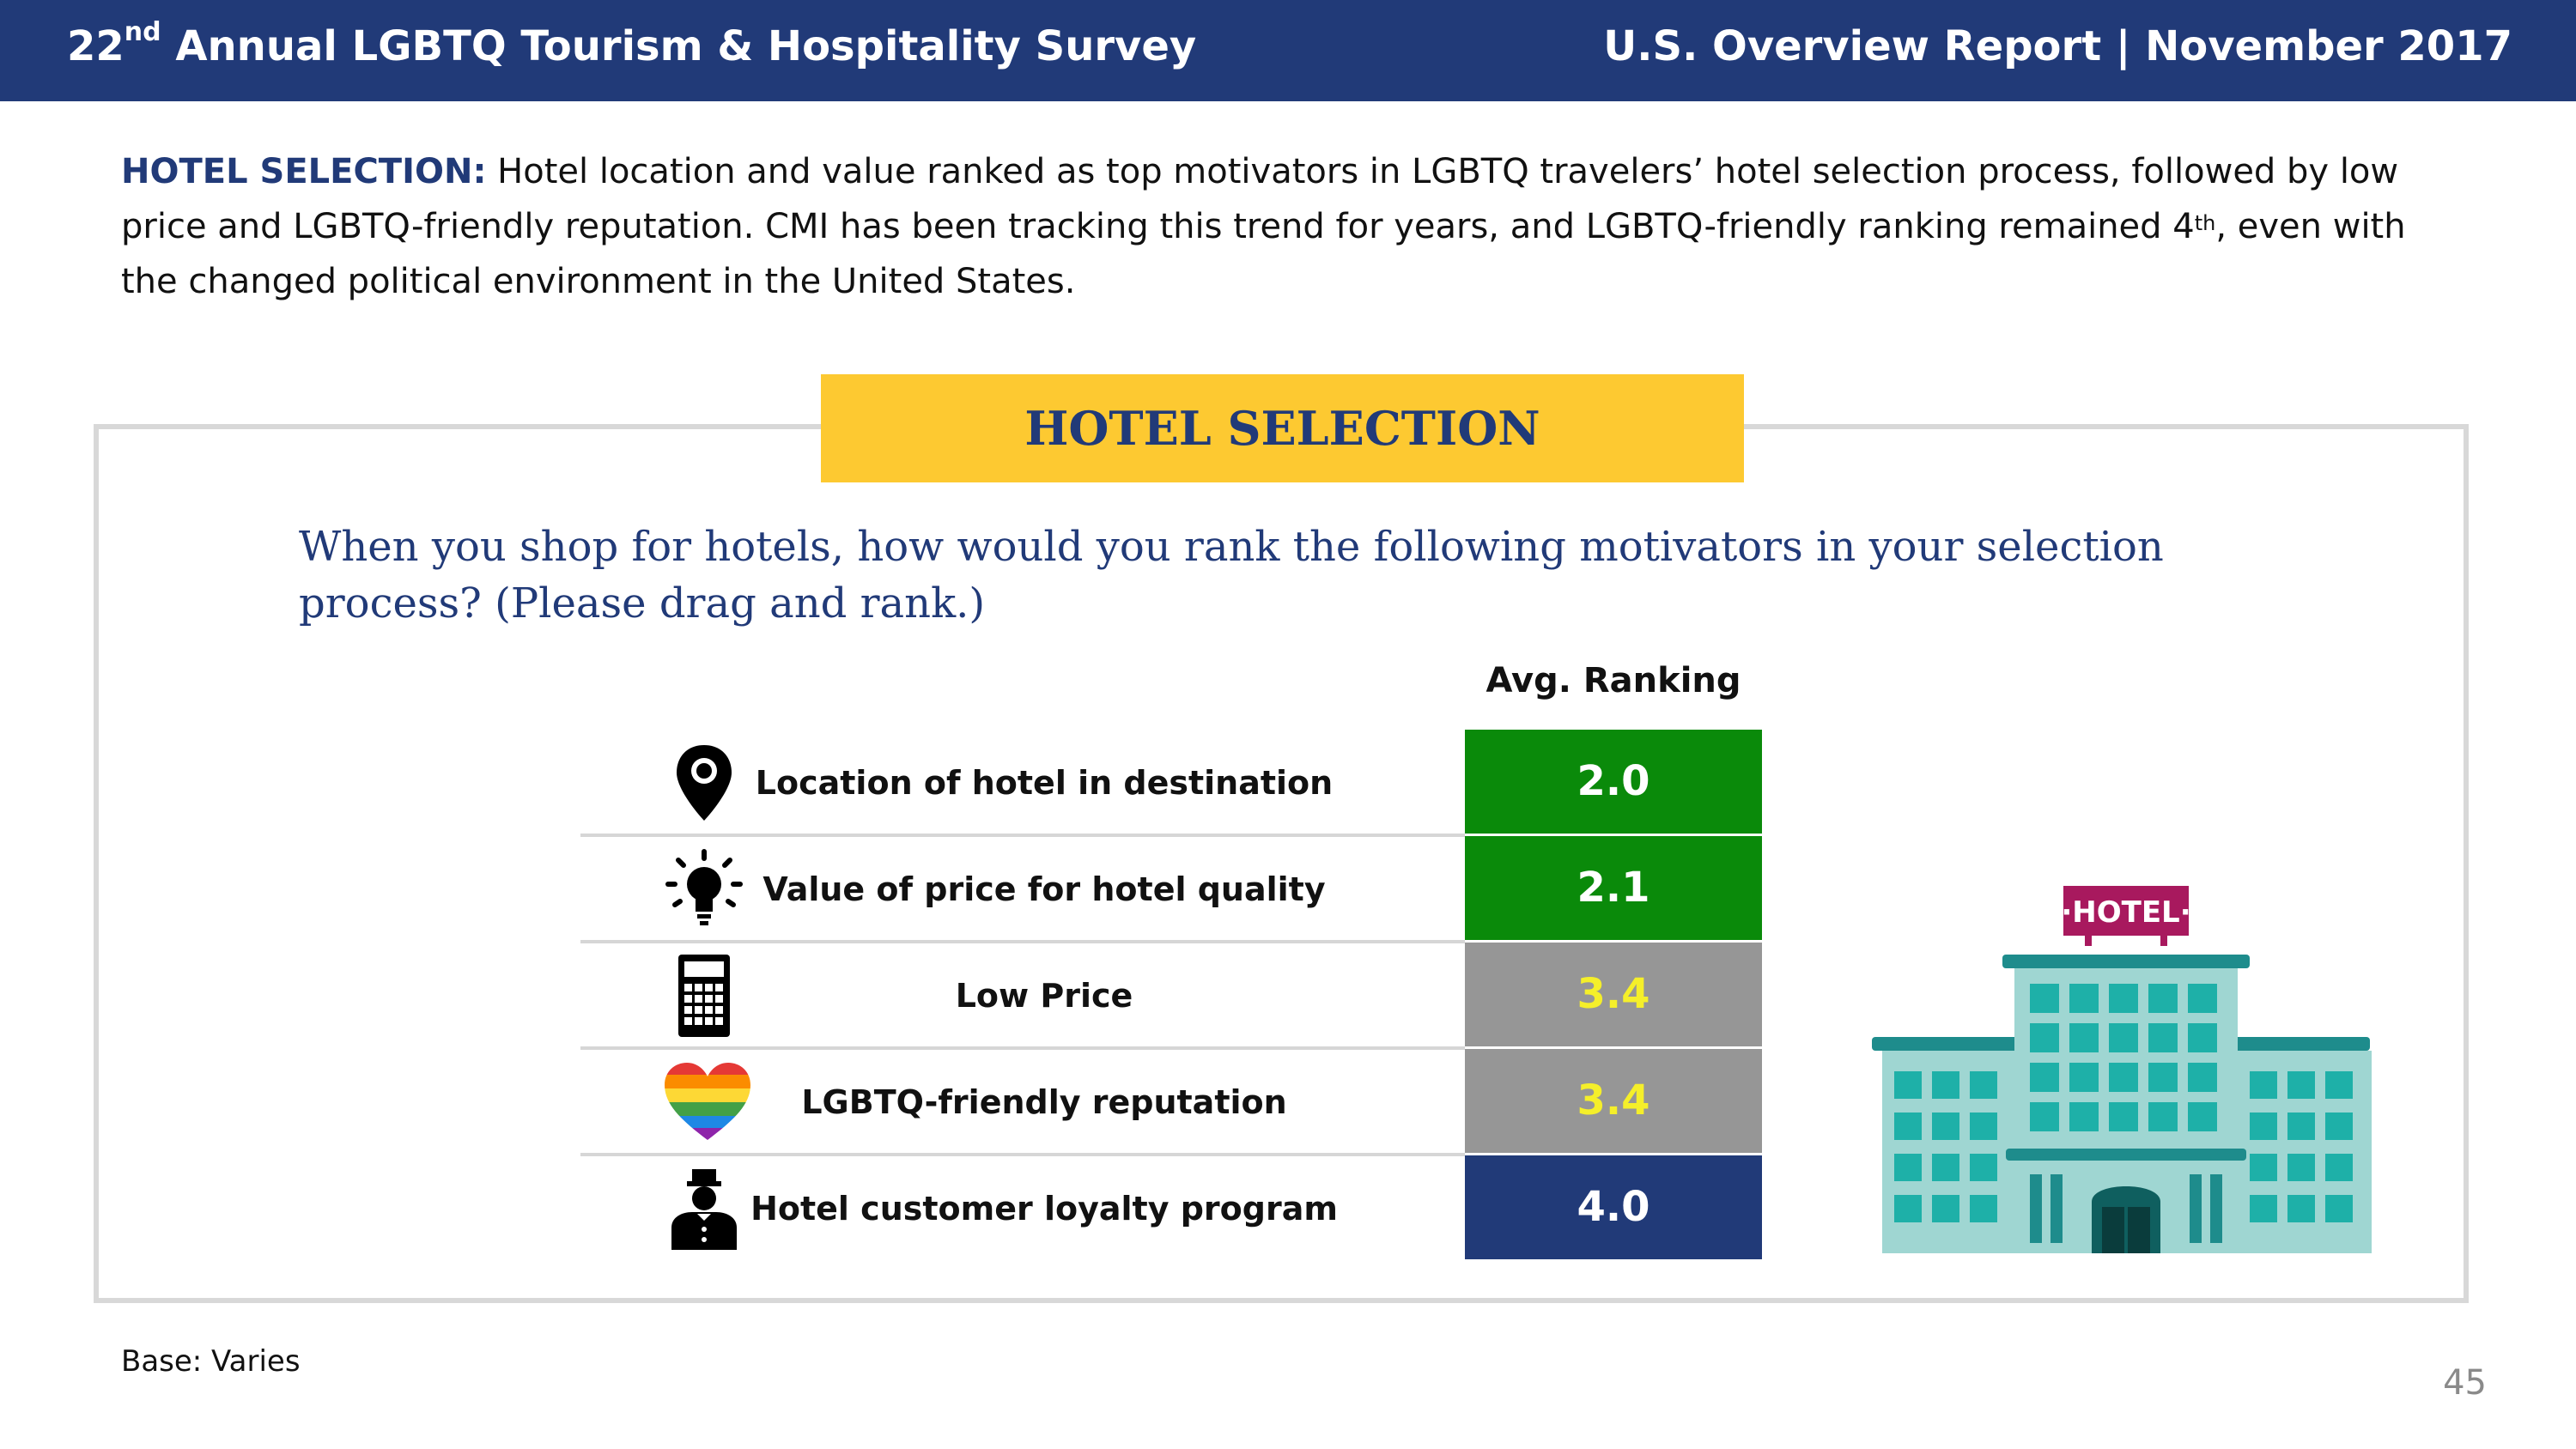 This screenshot has width=2576, height=1449. Describe the element at coordinates (1283, 428) in the screenshot. I see `section-banner: HOTEL SELECTION` at that location.